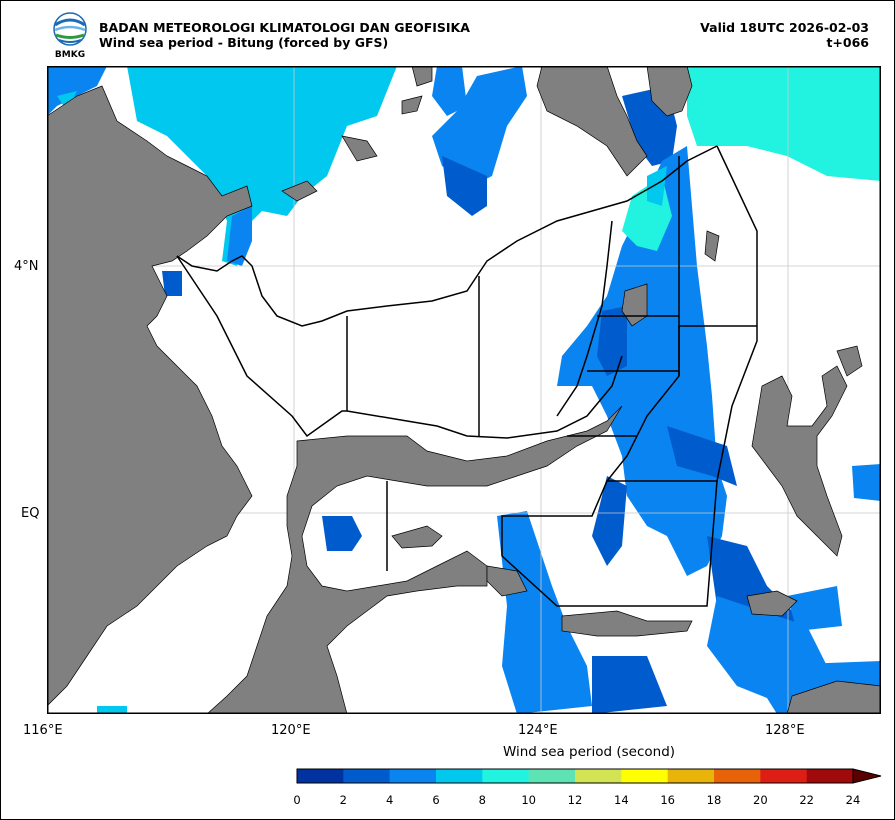 Image resolution: width=895 pixels, height=820 pixels. I want to click on colorbar-title: Wind sea period (second), so click(589, 752).